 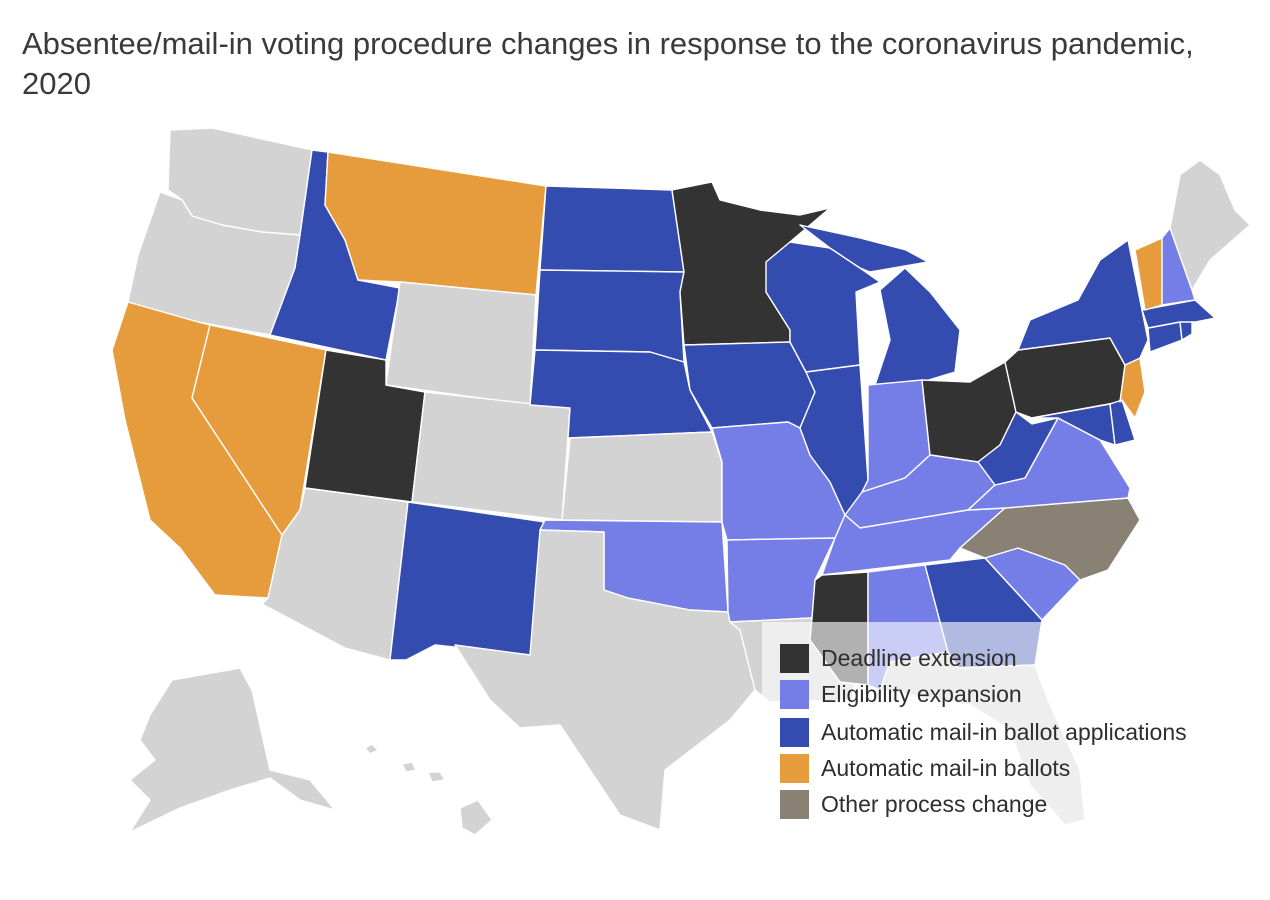 I want to click on state-il, so click(x=834, y=442).